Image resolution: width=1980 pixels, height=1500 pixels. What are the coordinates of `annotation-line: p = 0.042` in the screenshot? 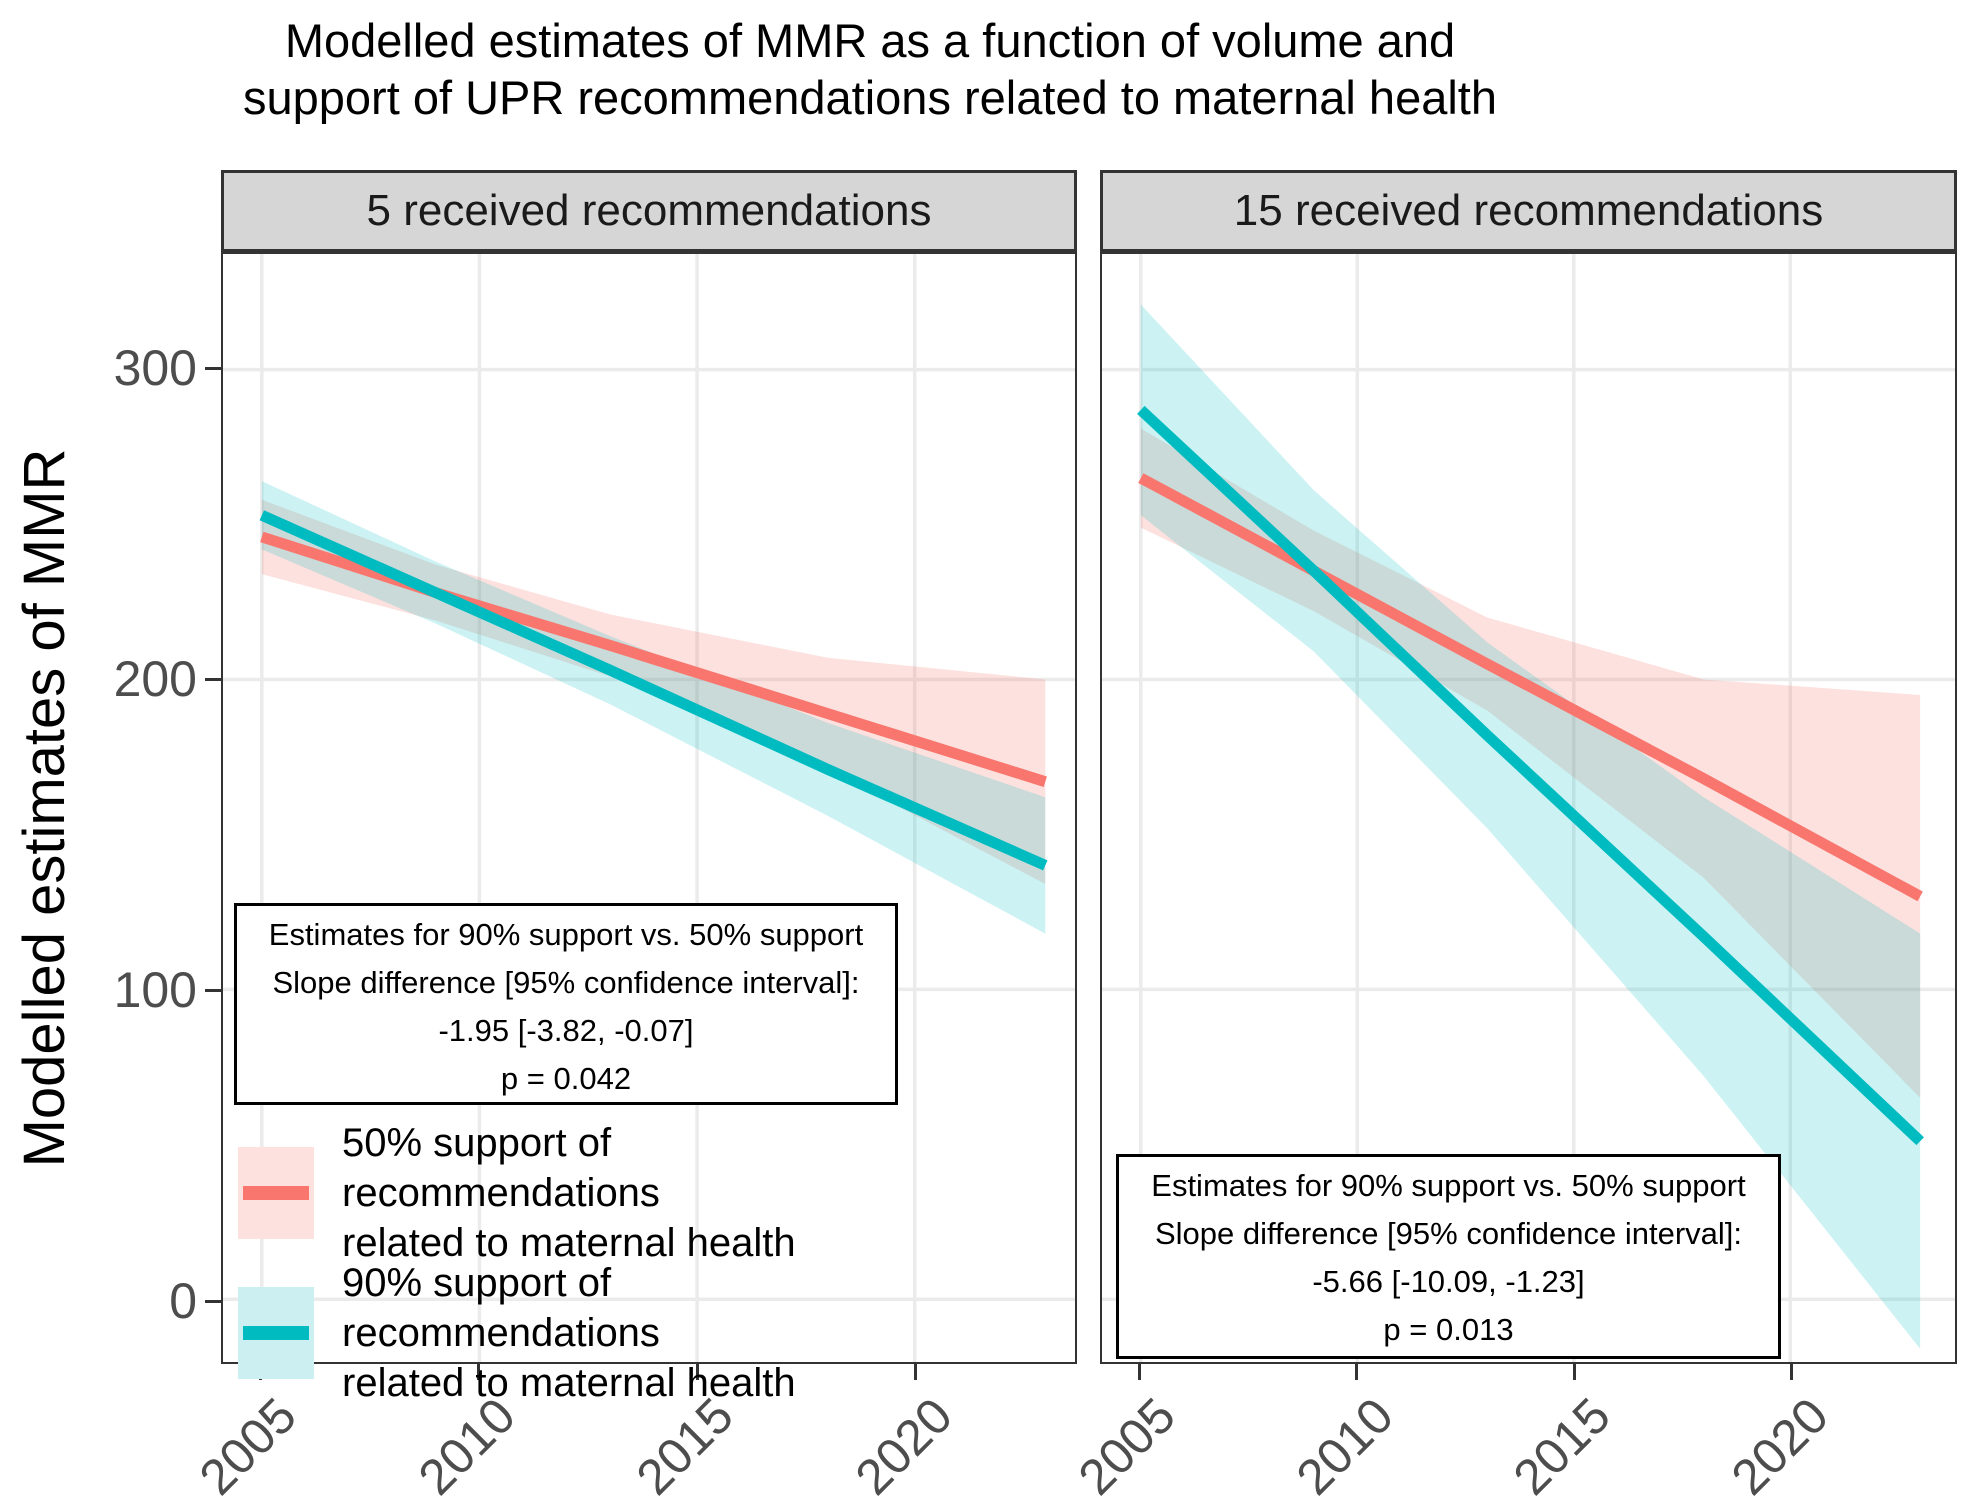 It's located at (566, 1078).